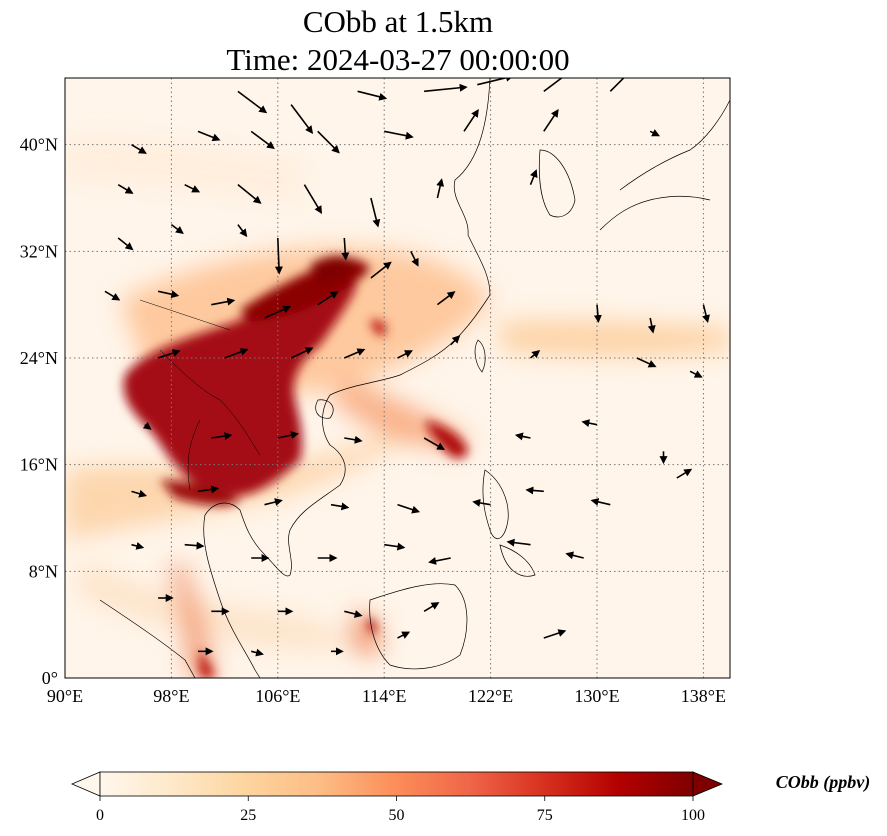 The image size is (887, 836). What do you see at coordinates (397, 59) in the screenshot?
I see `map-title-line-2: Time: 2024-03-27 00:00:00` at bounding box center [397, 59].